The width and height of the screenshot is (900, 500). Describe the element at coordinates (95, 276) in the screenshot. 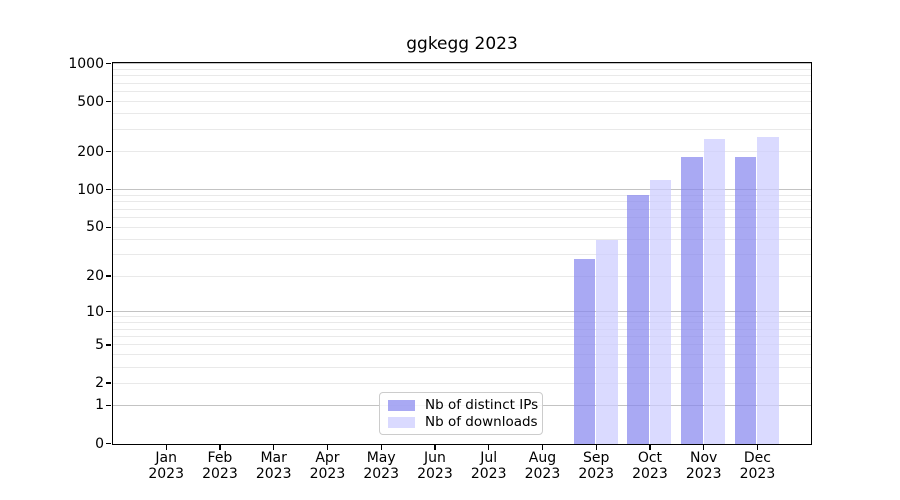

I see `y-tick-label-20: 20` at that location.